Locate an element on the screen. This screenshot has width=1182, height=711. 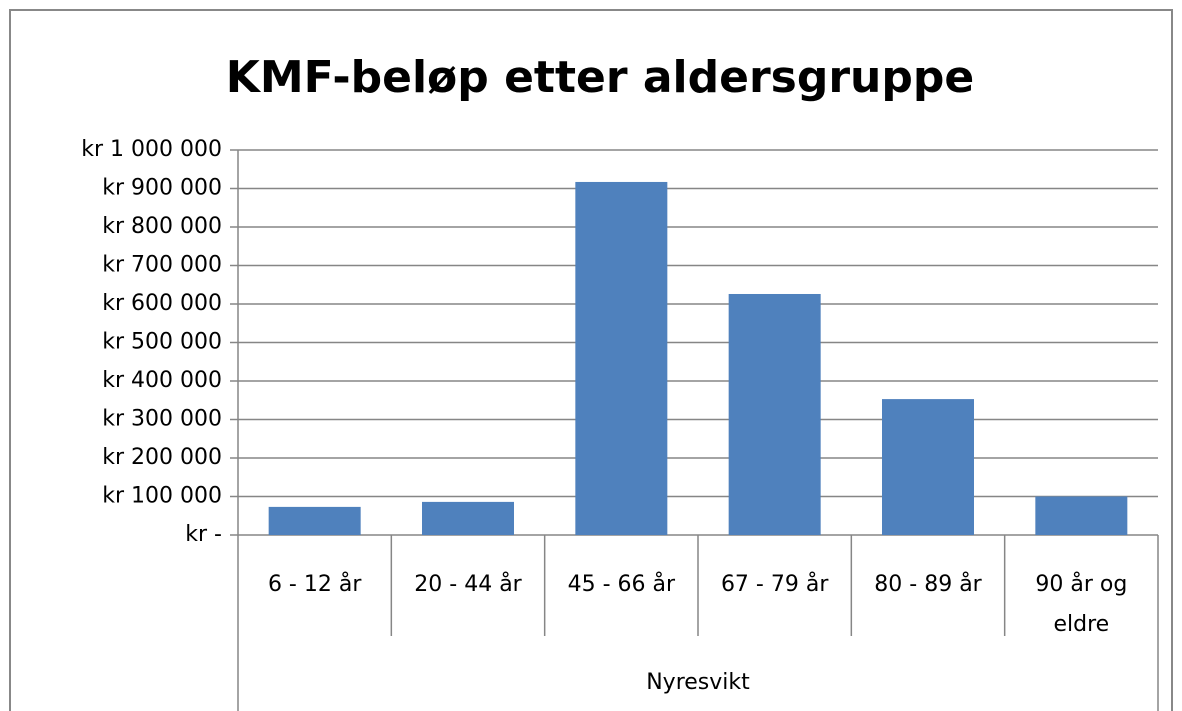
y-tick-label: kr 800 000 is located at coordinates (162, 226).